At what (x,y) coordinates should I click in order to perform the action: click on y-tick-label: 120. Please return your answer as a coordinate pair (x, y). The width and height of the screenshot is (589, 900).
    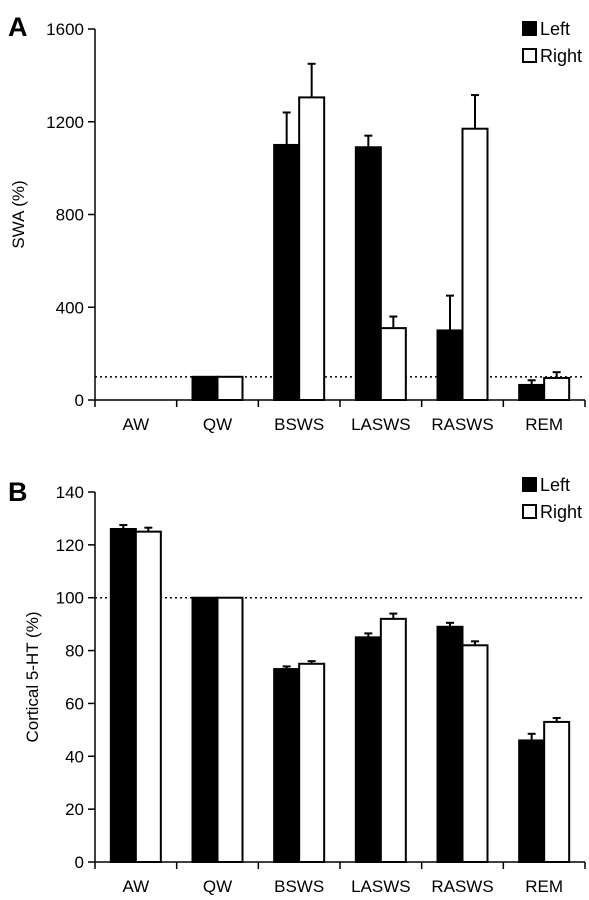
    Looking at the image, I should click on (70, 545).